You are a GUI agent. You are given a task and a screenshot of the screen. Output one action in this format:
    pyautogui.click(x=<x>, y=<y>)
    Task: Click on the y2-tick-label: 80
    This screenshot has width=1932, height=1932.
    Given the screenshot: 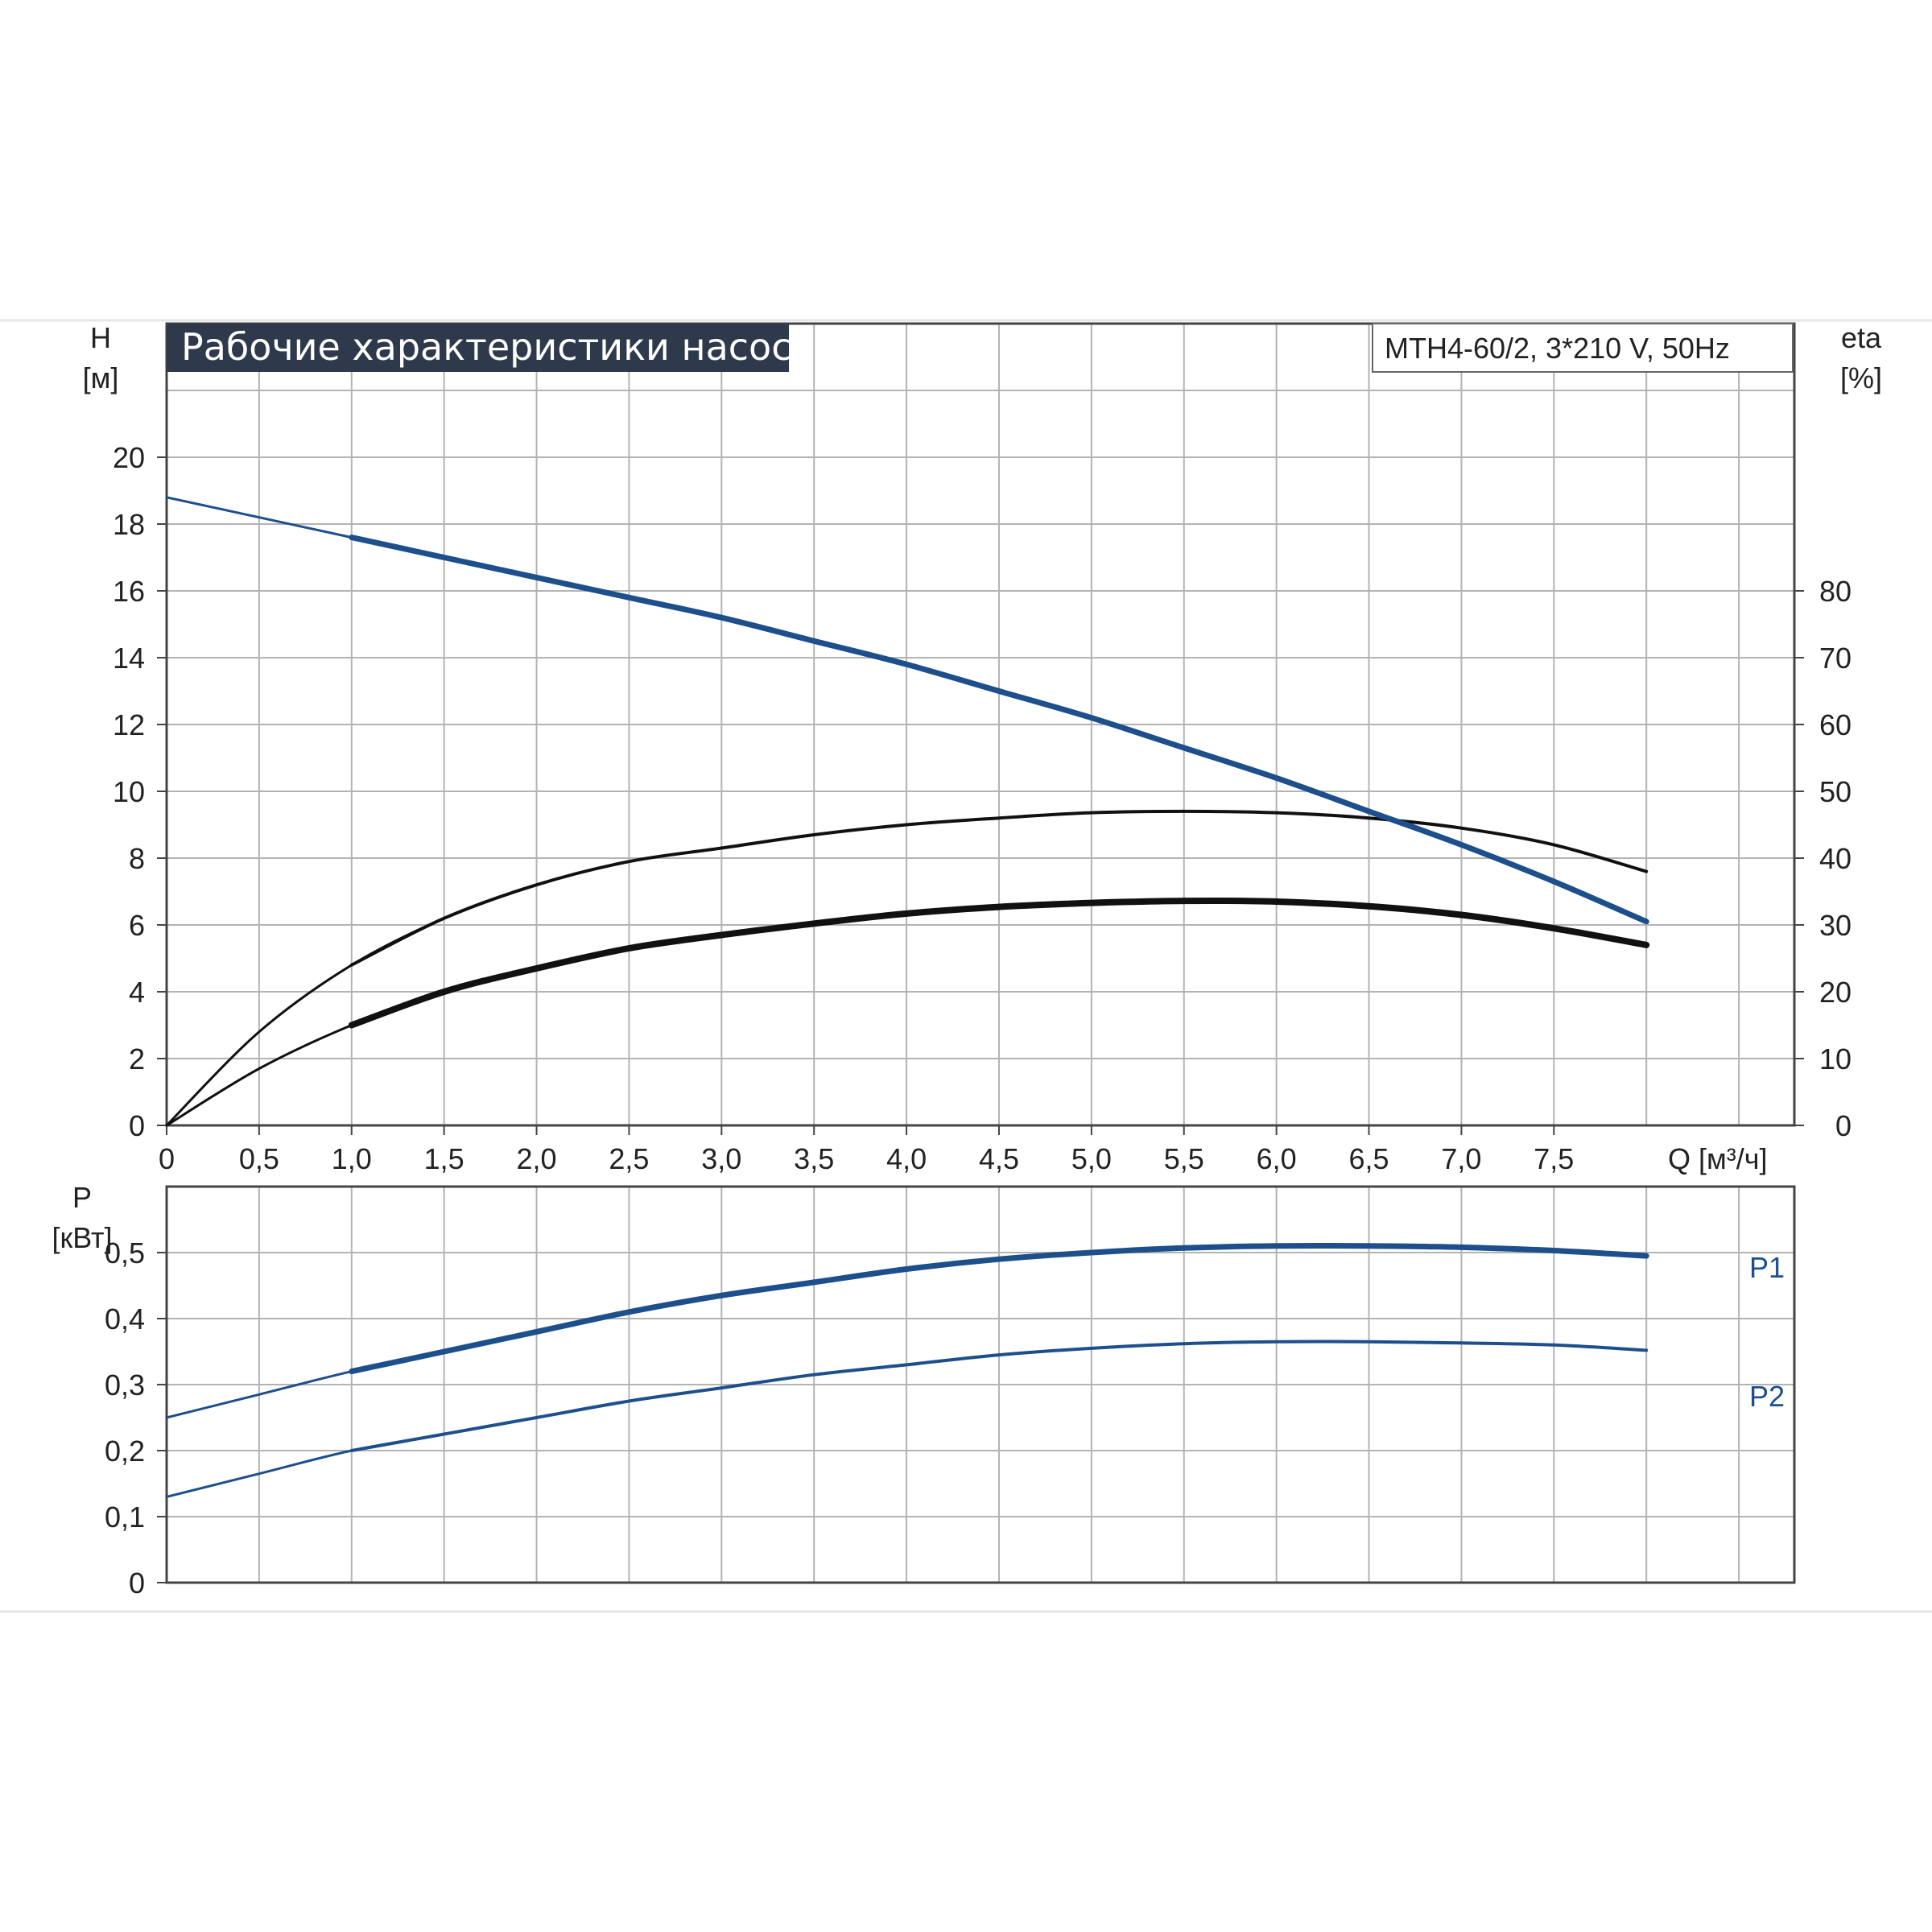 What is the action you would take?
    pyautogui.click(x=1835, y=591)
    